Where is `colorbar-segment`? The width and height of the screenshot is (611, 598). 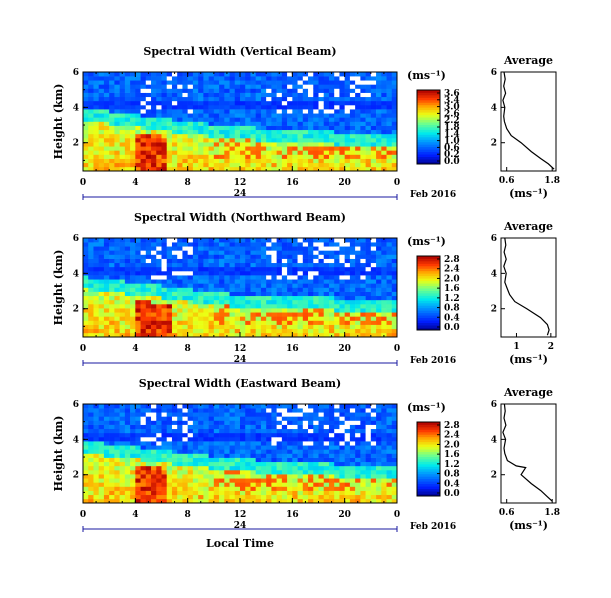 colorbar-segment is located at coordinates (428, 446).